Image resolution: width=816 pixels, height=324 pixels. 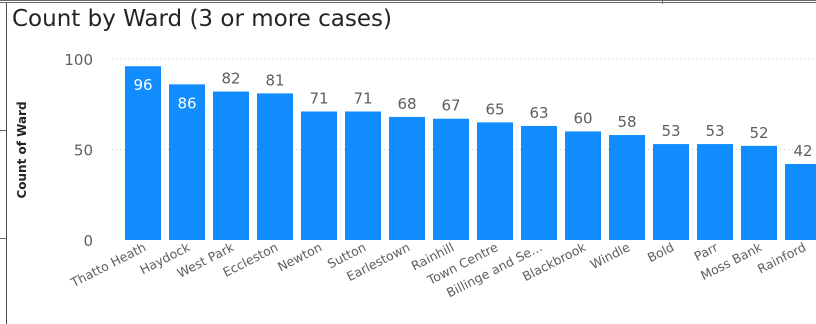 What do you see at coordinates (758, 133) in the screenshot?
I see `bar-value-label: 52` at bounding box center [758, 133].